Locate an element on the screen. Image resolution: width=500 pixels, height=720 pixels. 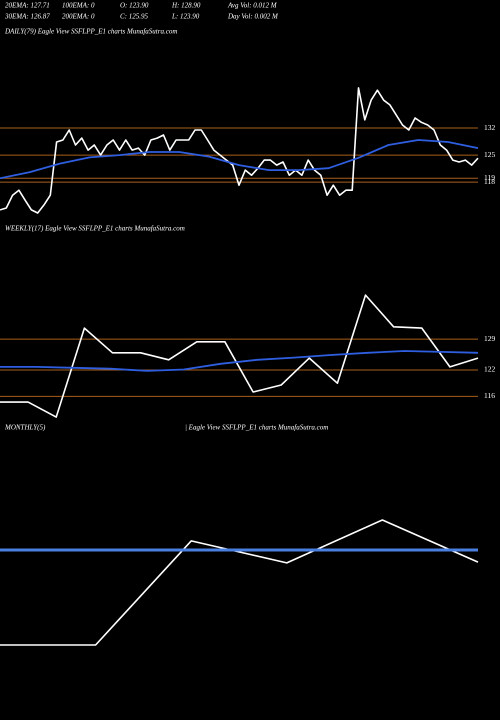
header-stat: Day Vol: 0.002 M is located at coordinates (253, 17).